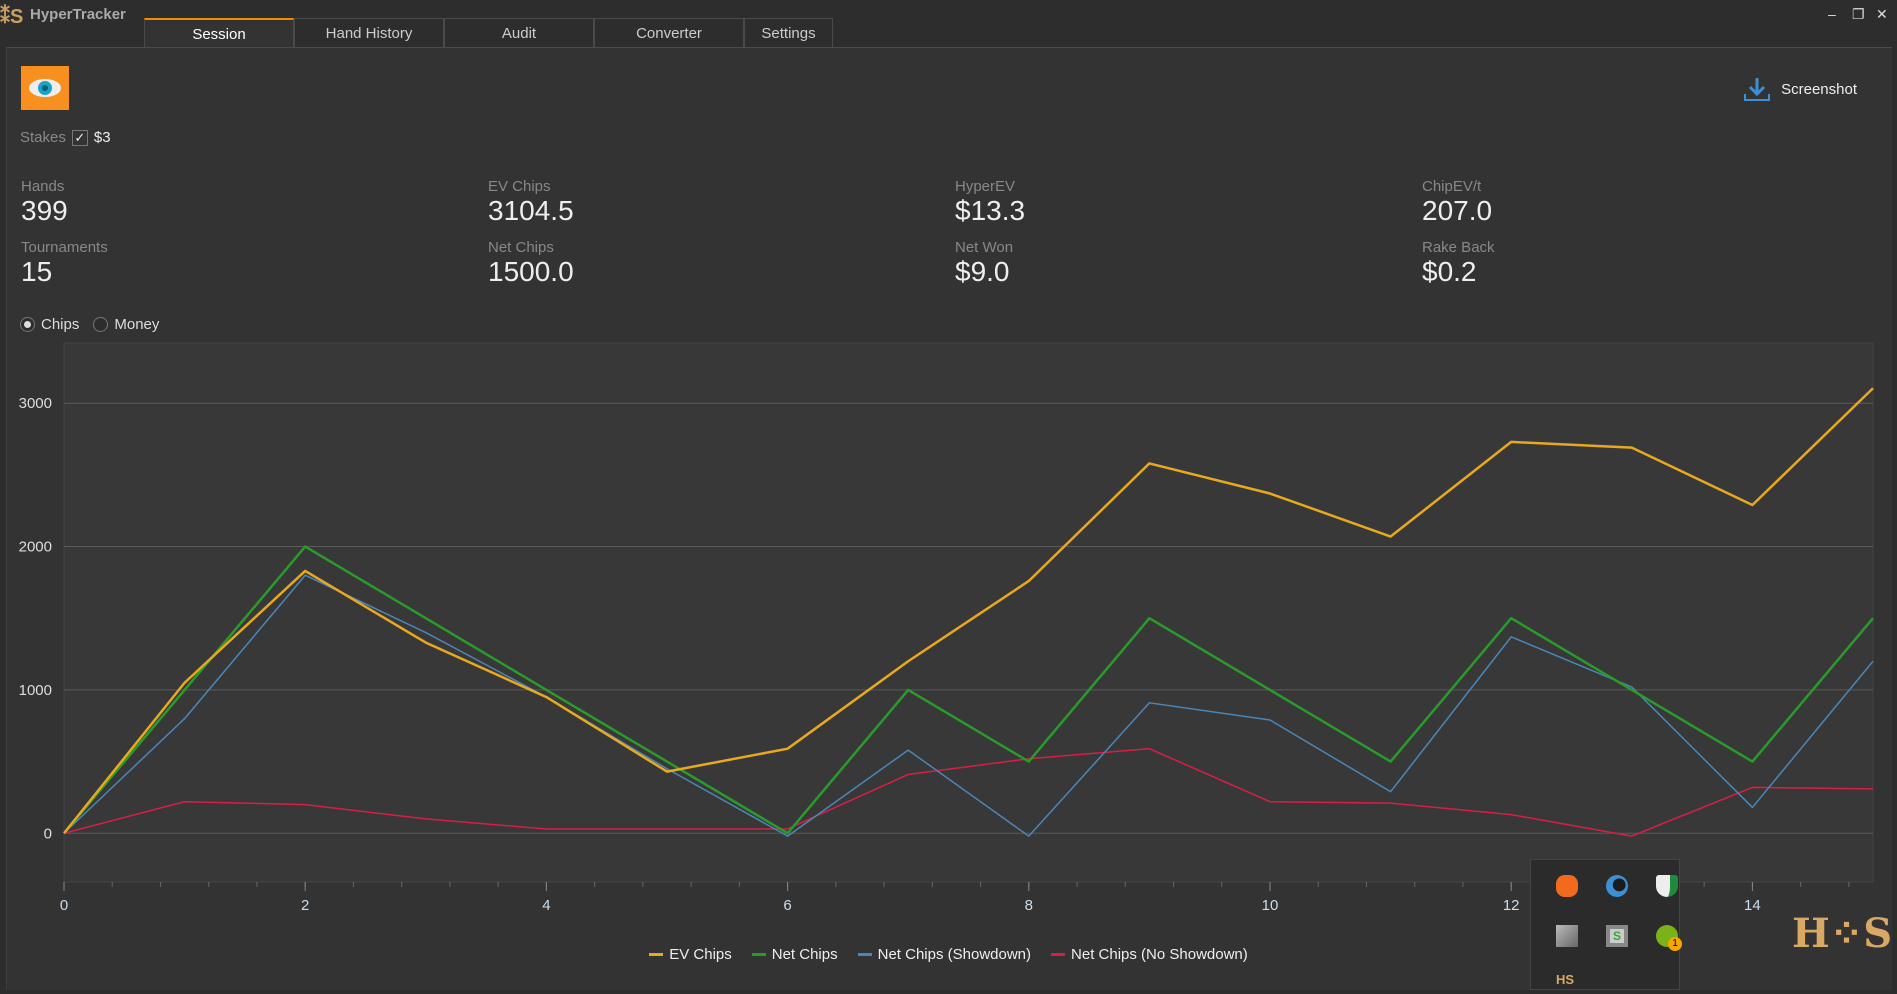 This screenshot has height=994, width=1897. I want to click on screenshot-button: Screenshot, so click(1800, 89).